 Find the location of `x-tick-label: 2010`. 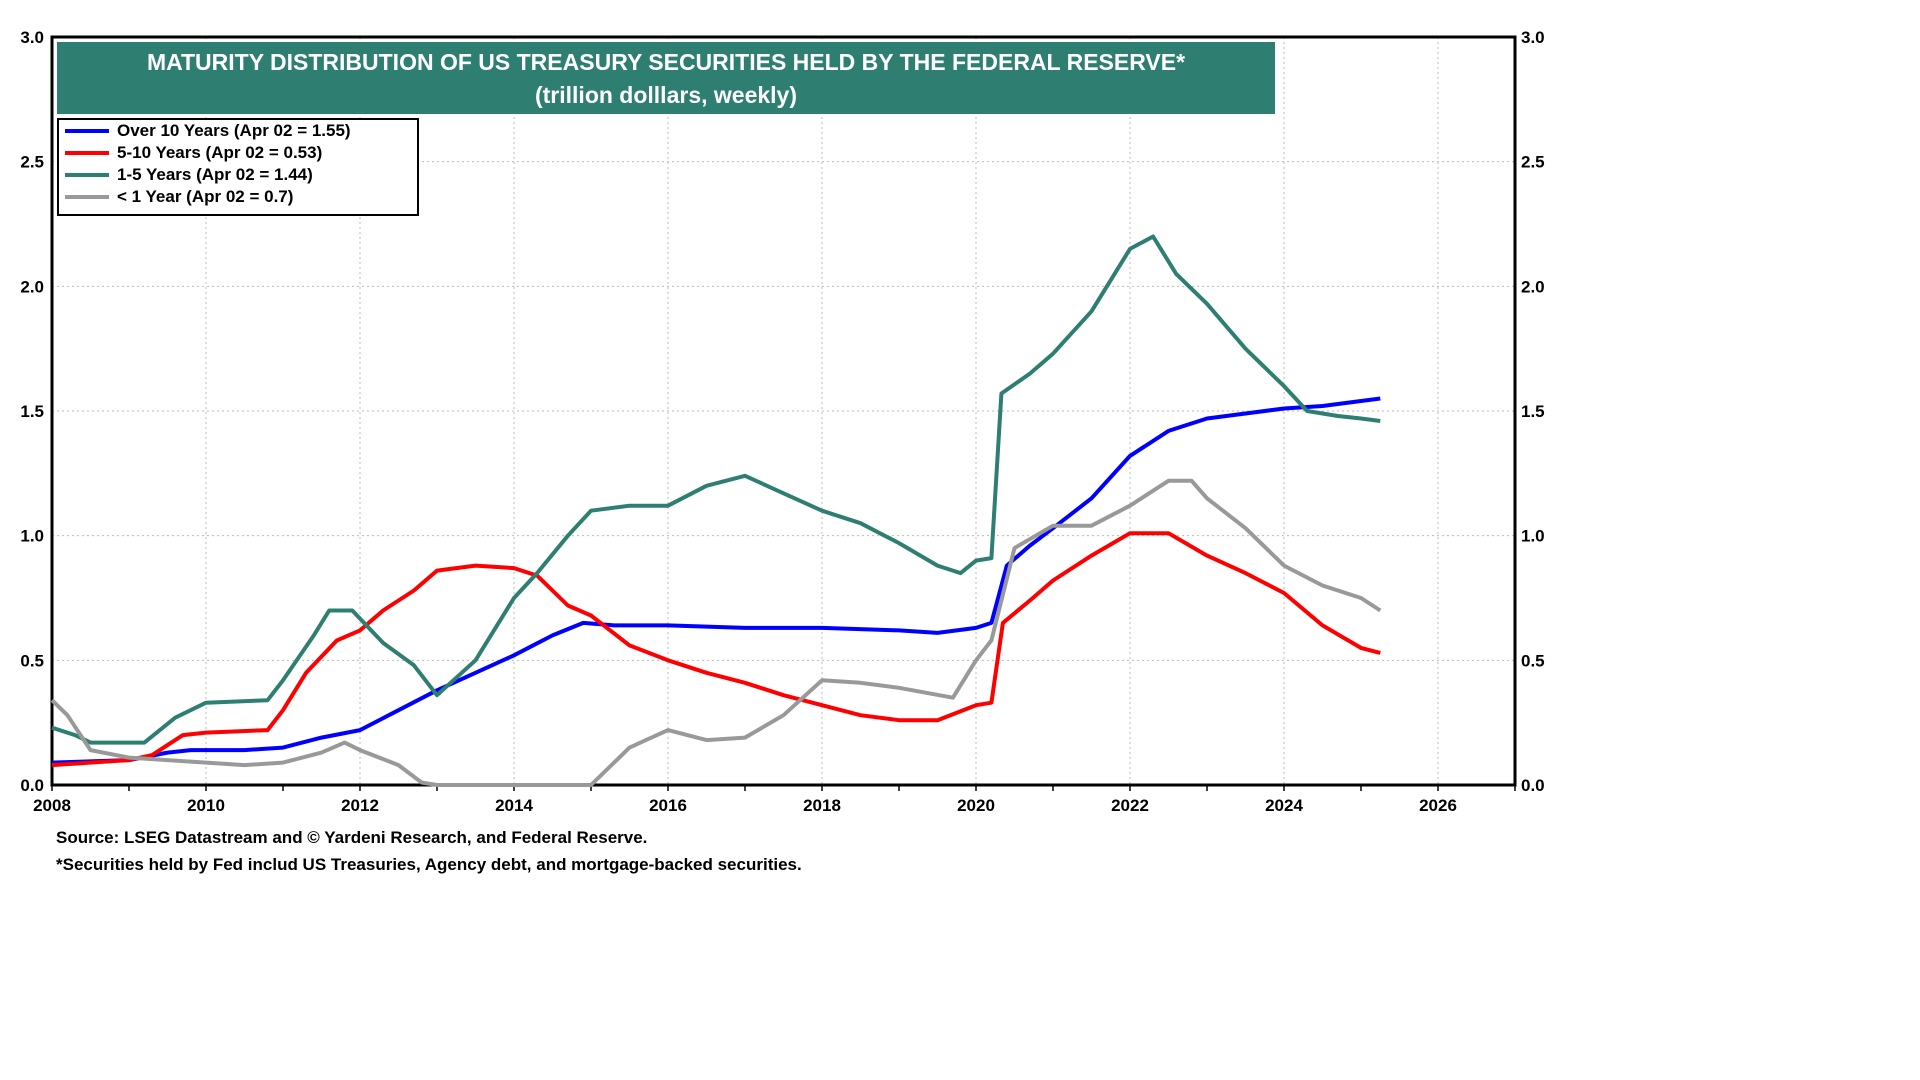

x-tick-label: 2010 is located at coordinates (206, 805).